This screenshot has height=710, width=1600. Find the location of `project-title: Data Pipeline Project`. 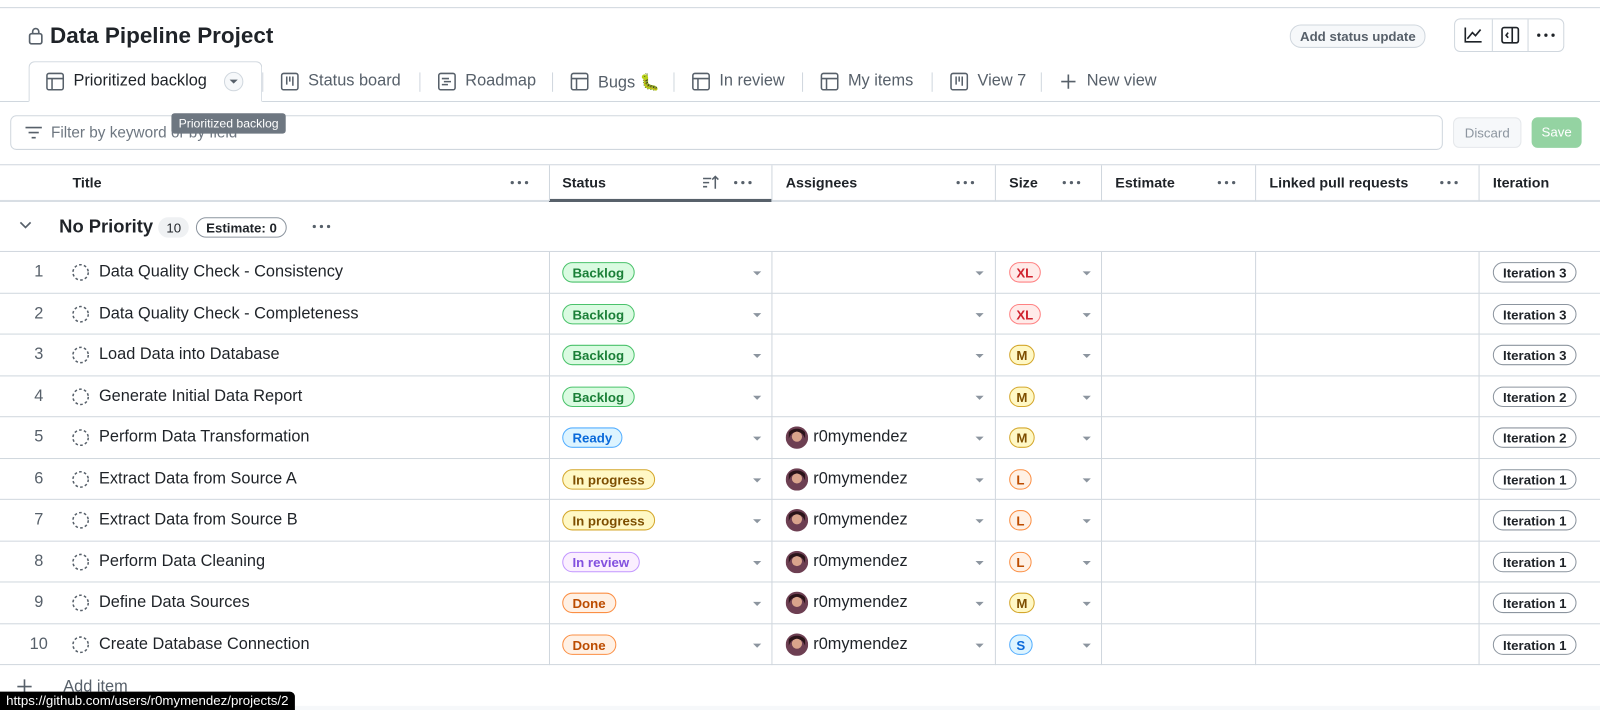

project-title: Data Pipeline Project is located at coordinates (161, 35).